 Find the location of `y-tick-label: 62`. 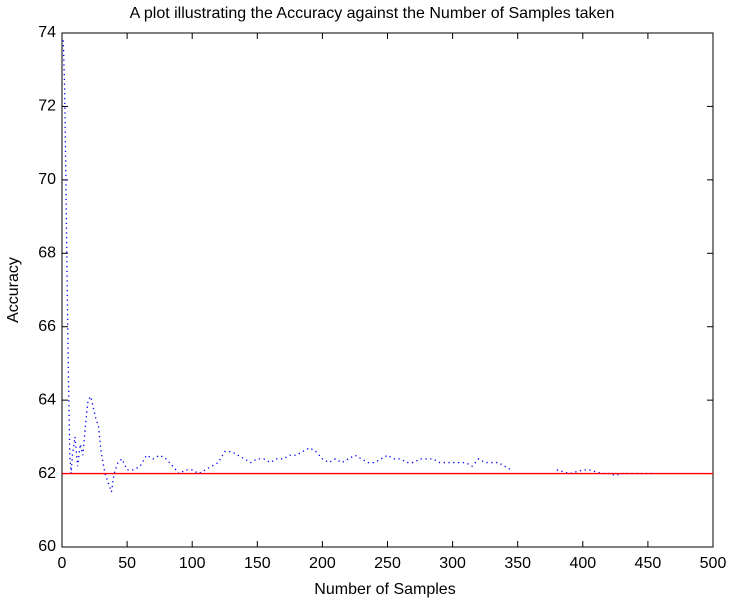

y-tick-label: 62 is located at coordinates (47, 473).